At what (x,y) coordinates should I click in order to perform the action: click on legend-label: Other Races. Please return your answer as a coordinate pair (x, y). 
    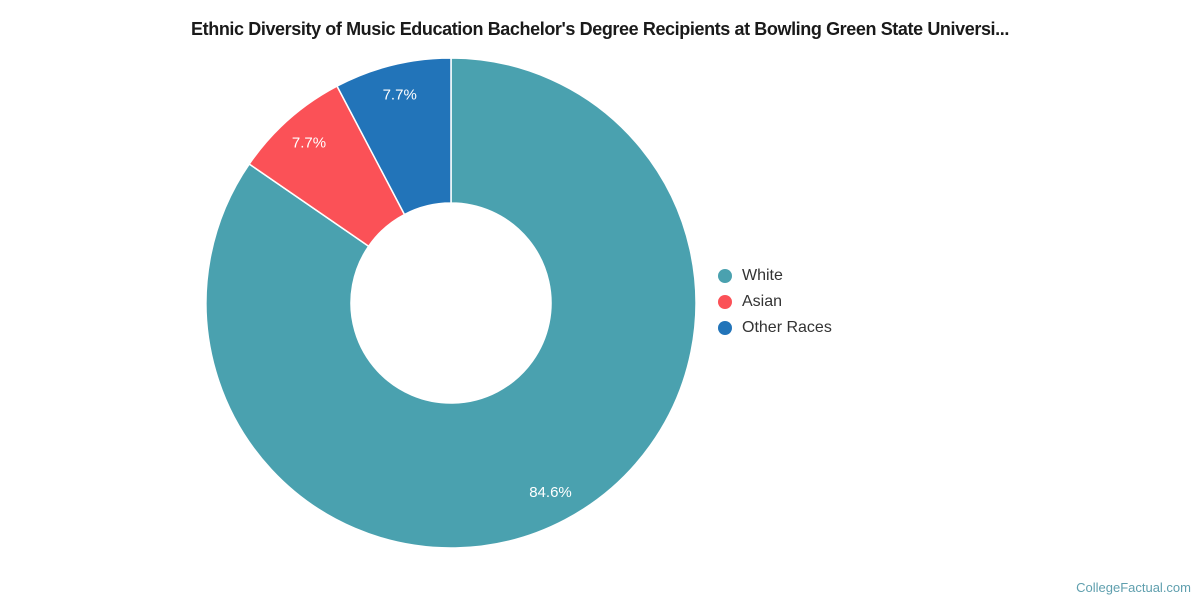
    Looking at the image, I should click on (787, 327).